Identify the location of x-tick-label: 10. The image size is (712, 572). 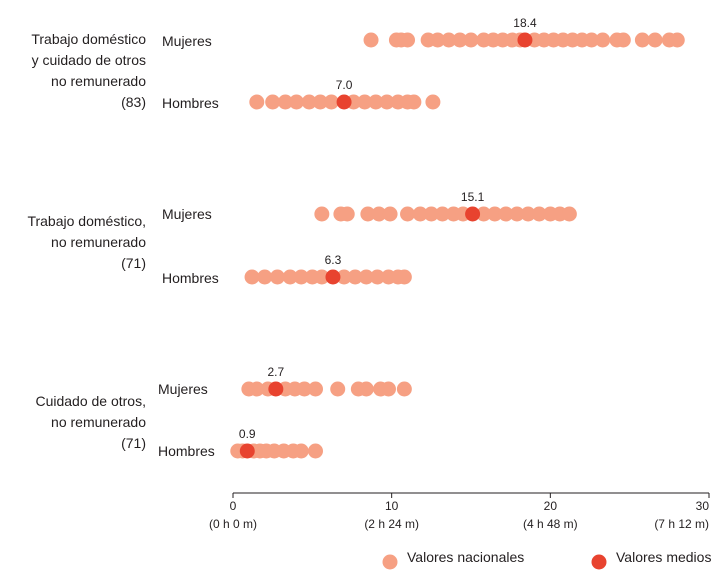
(392, 506).